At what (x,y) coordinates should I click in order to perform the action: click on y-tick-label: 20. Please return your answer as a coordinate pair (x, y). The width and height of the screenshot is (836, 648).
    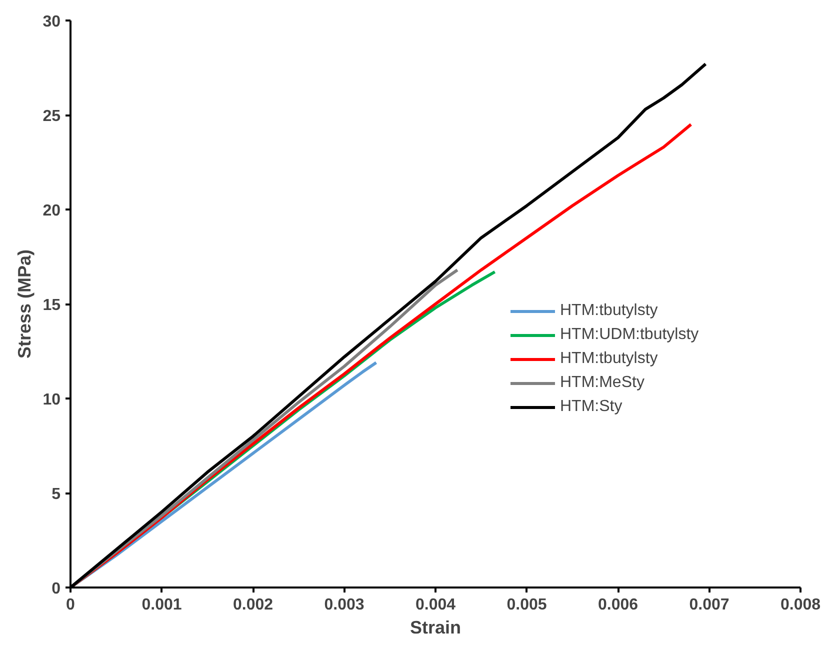
    Looking at the image, I should click on (51, 211).